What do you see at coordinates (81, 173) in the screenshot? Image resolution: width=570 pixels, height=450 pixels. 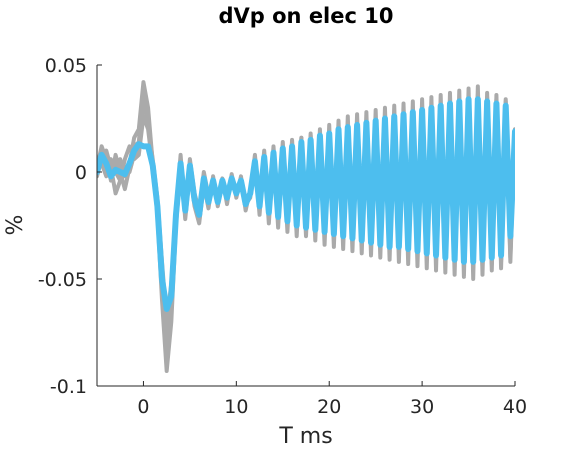 I see `y-tick-label: 0` at bounding box center [81, 173].